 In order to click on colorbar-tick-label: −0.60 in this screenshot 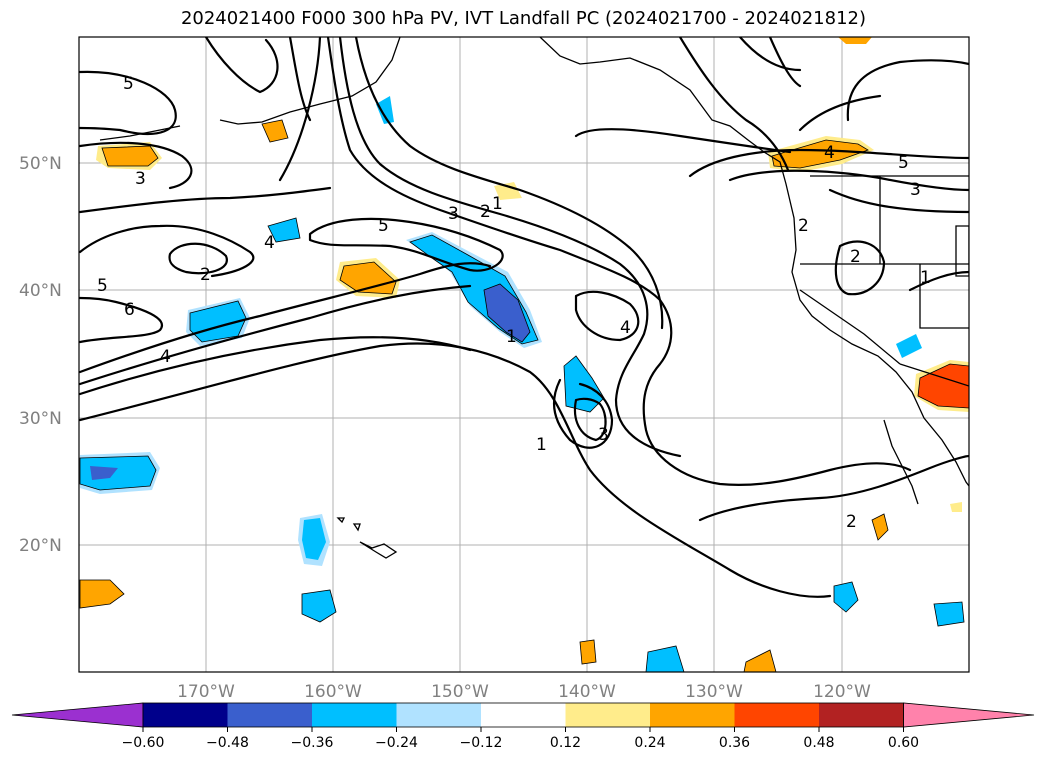, I will do `click(143, 743)`.